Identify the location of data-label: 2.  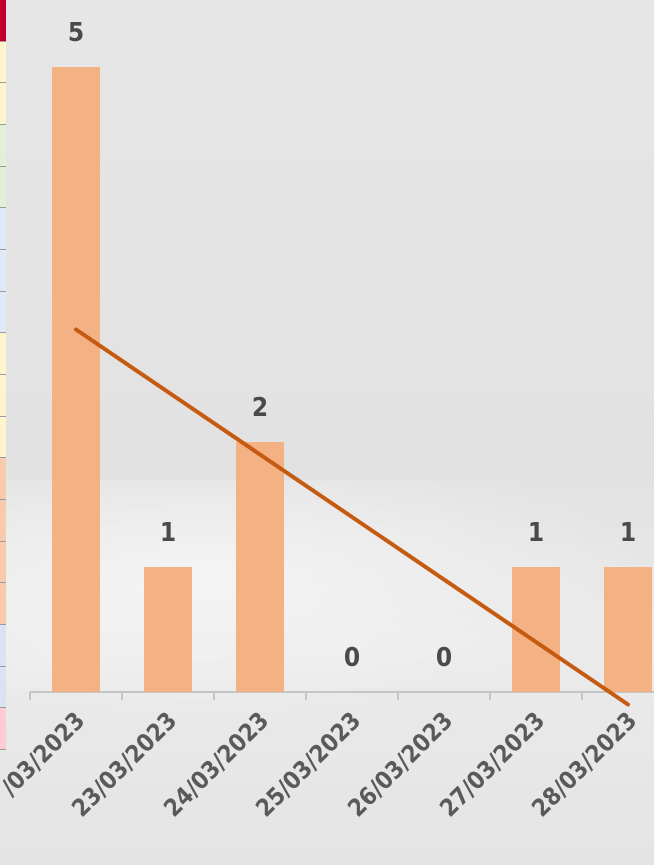
(260, 408).